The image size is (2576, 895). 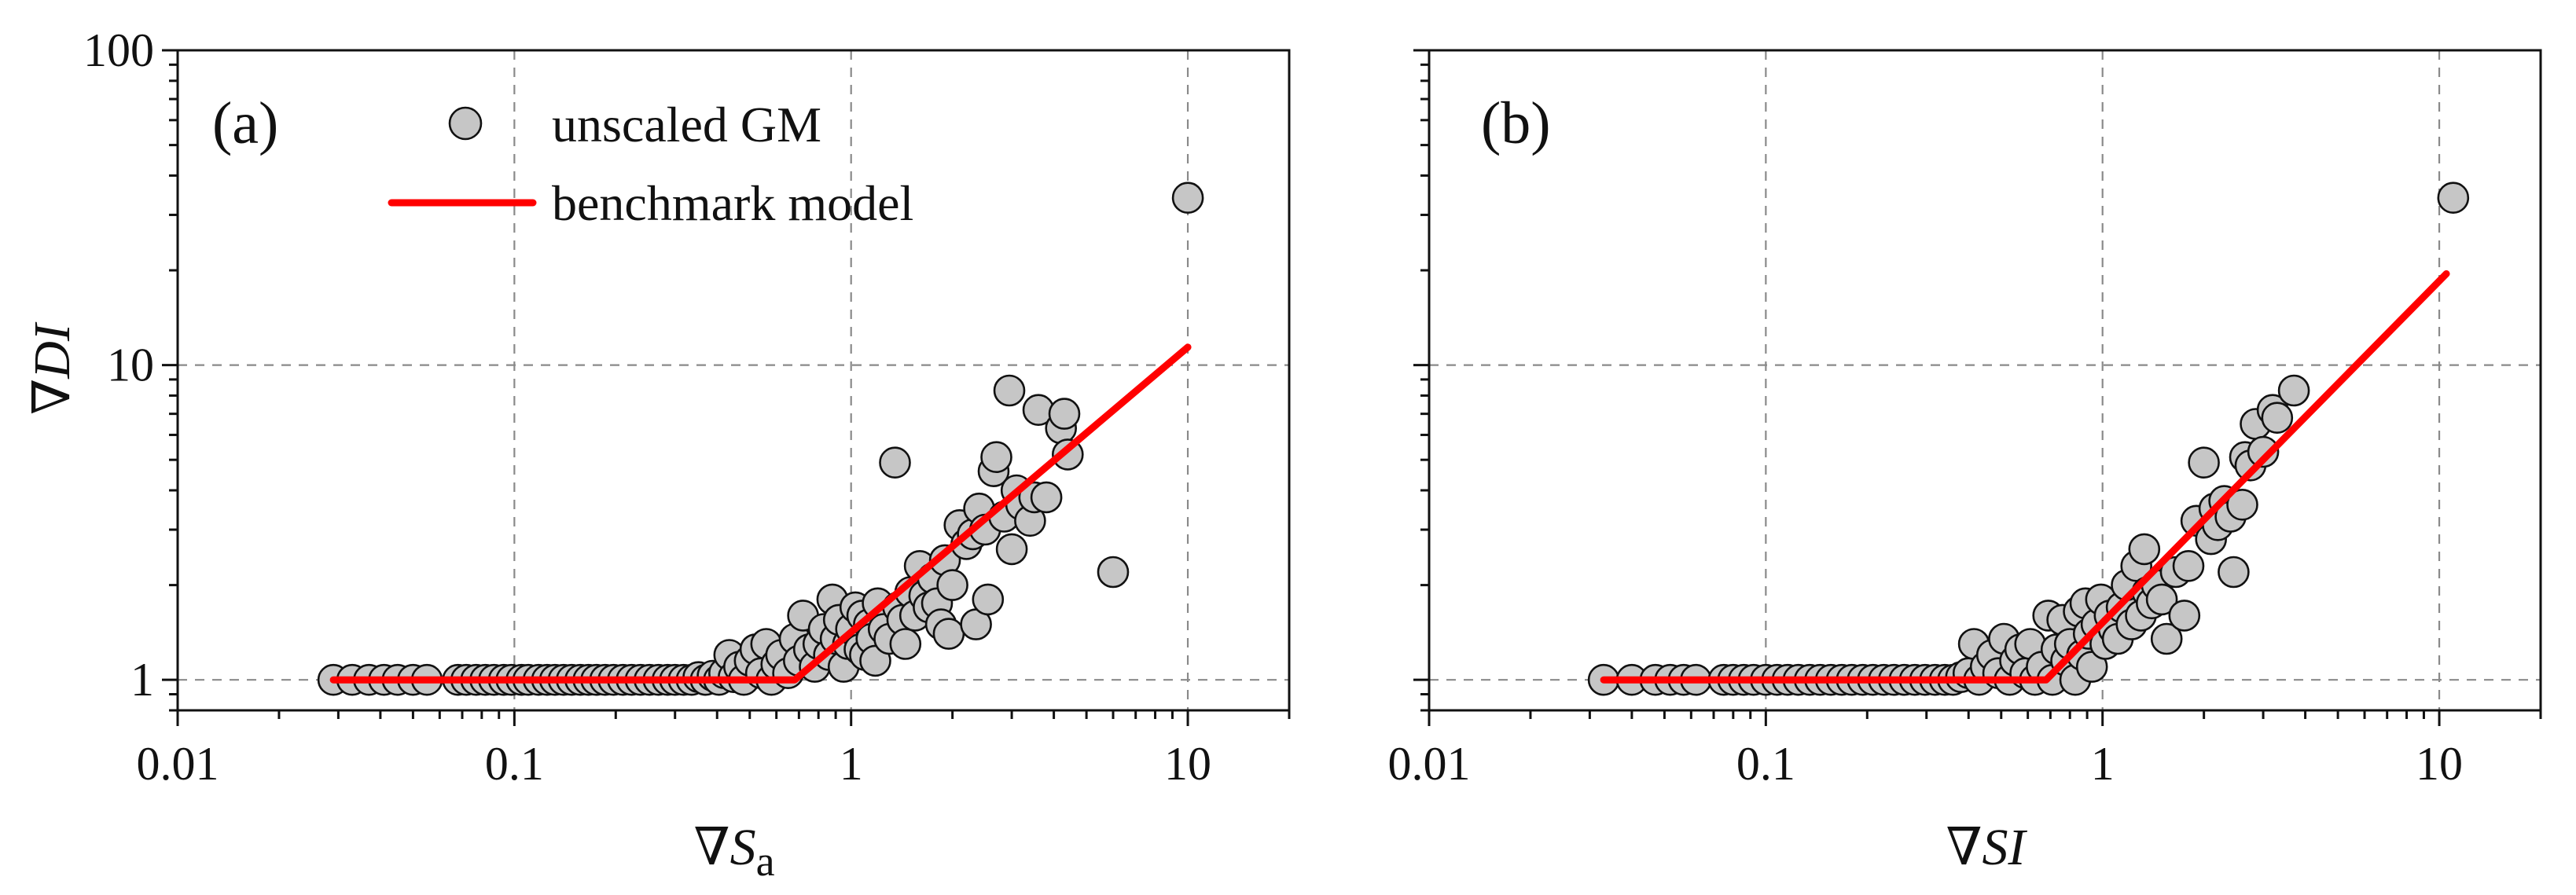 I want to click on panel-b-x-axis-title: ∇SI, so click(x=1986, y=847).